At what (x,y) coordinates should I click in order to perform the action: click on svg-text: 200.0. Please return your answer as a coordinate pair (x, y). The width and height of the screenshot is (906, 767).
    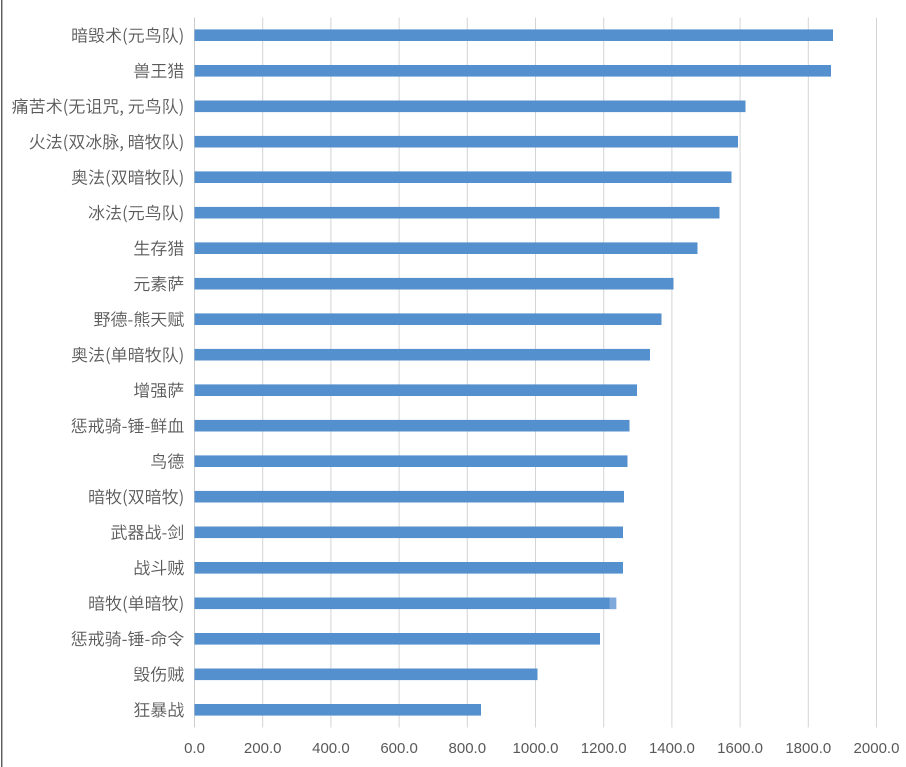
    Looking at the image, I should click on (263, 748).